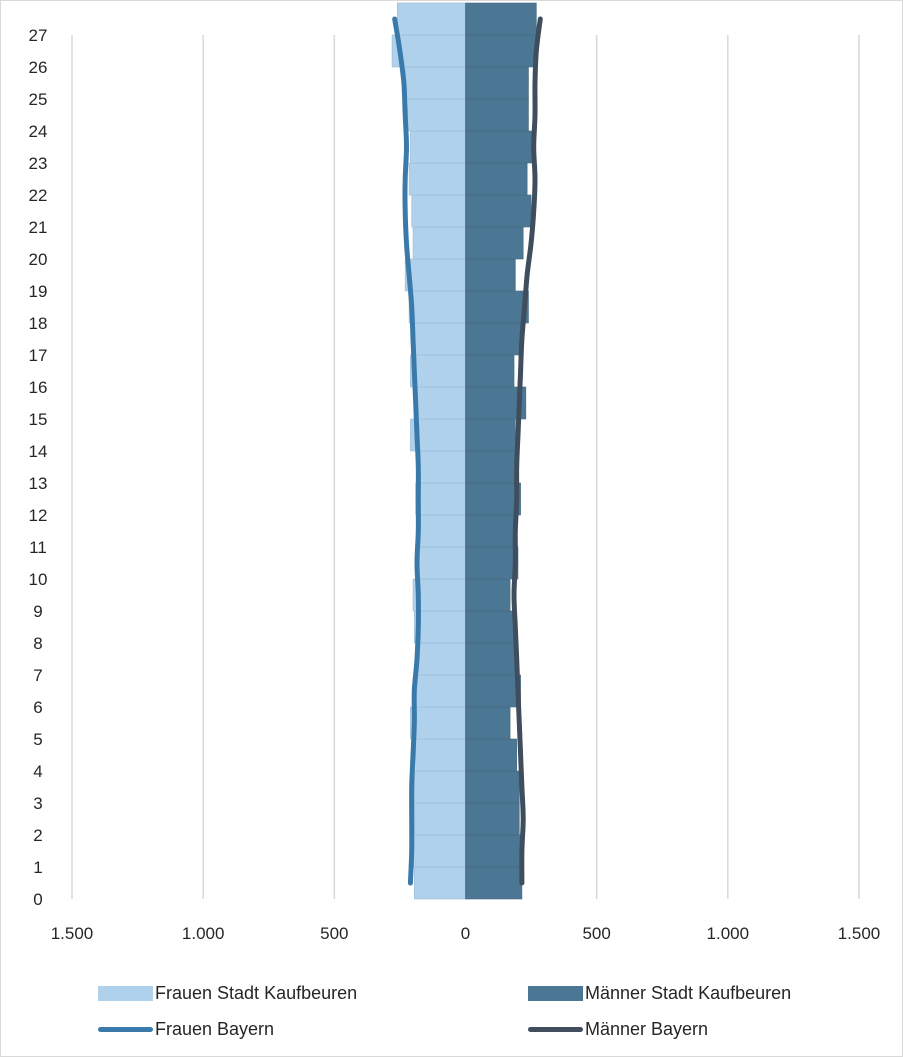  Describe the element at coordinates (38, 131) in the screenshot. I see `y-tick-label: 24` at that location.